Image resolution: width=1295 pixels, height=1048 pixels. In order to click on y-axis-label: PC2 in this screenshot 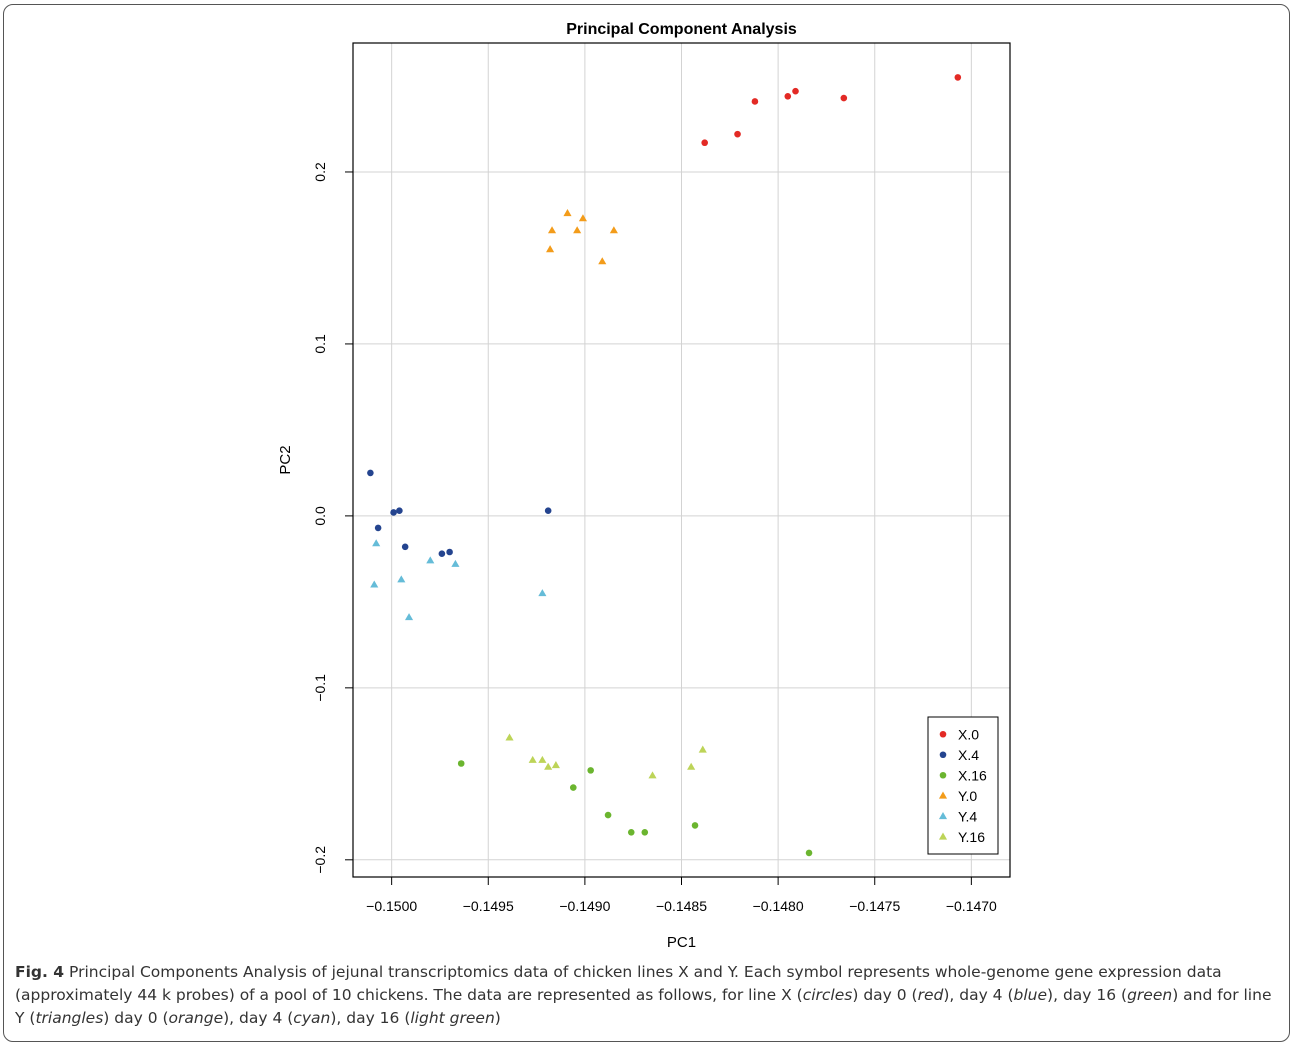, I will do `click(285, 459)`.